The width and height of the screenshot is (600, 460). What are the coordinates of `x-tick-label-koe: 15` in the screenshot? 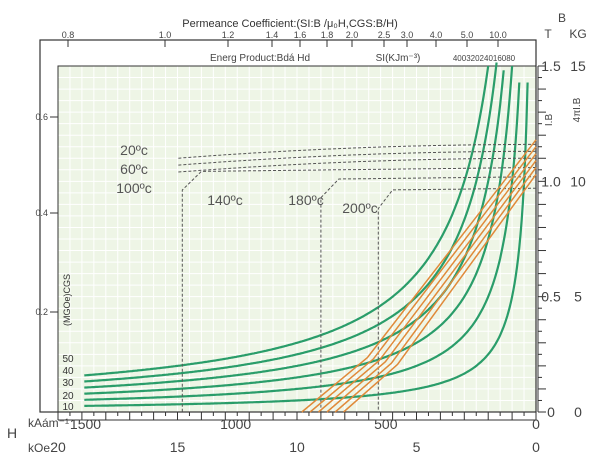 It's located at (178, 447).